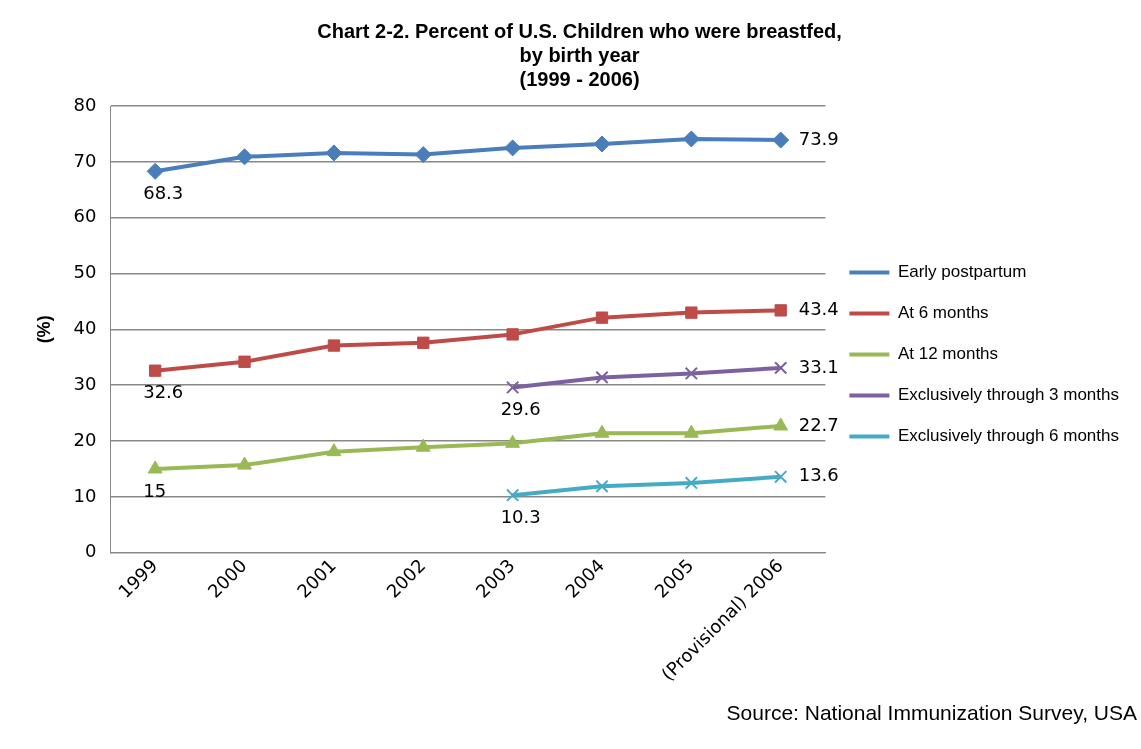 This screenshot has width=1141, height=749. I want to click on data-label: 32.6, so click(163, 392).